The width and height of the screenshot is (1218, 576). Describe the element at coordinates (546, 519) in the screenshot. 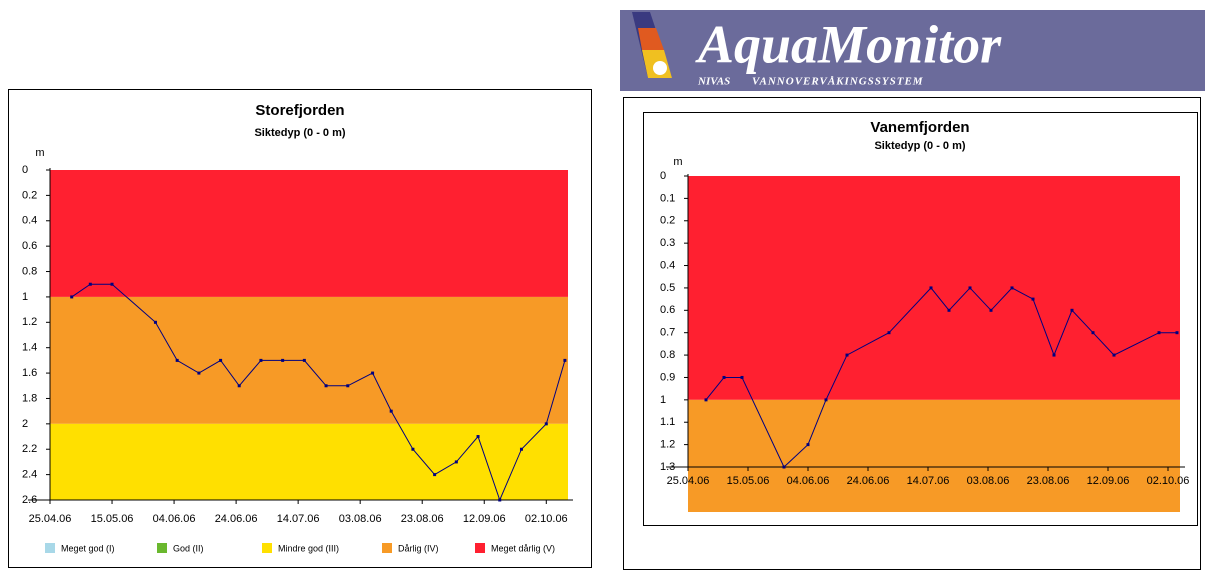

I see `x-tick-label: 02.10.06` at that location.